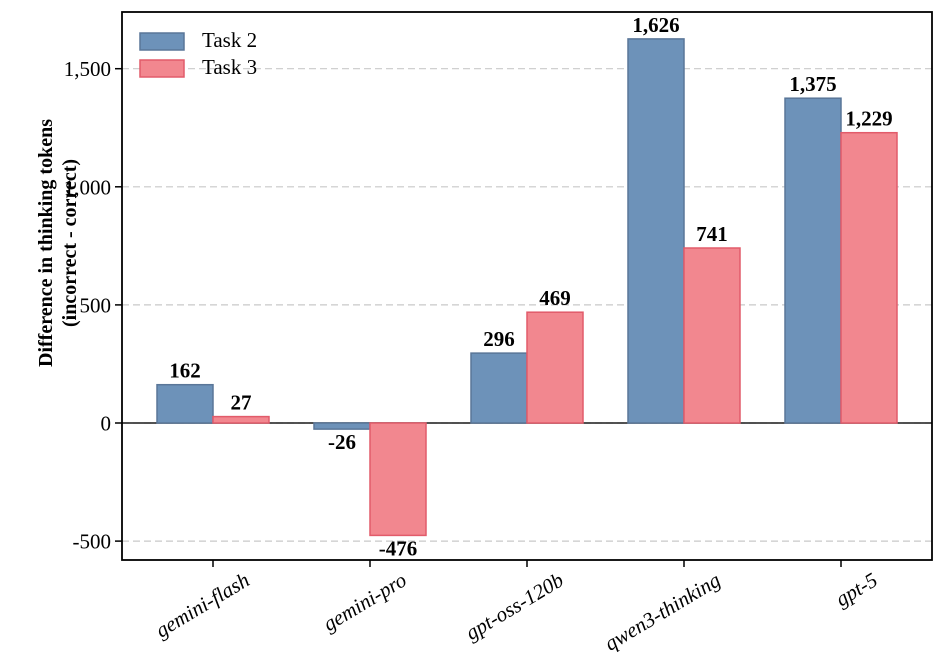  What do you see at coordinates (655, 25) in the screenshot?
I see `bar-value-label-task-2-qwen3-thinking: 1,626` at bounding box center [655, 25].